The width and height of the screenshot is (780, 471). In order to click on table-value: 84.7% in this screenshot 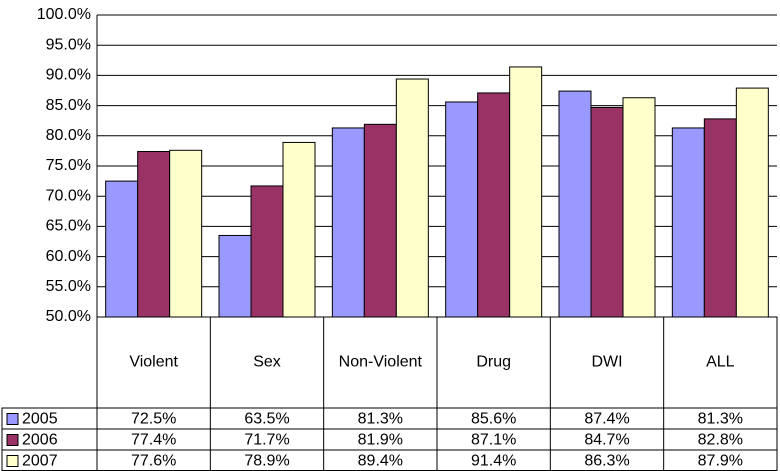, I will do `click(606, 440)`.